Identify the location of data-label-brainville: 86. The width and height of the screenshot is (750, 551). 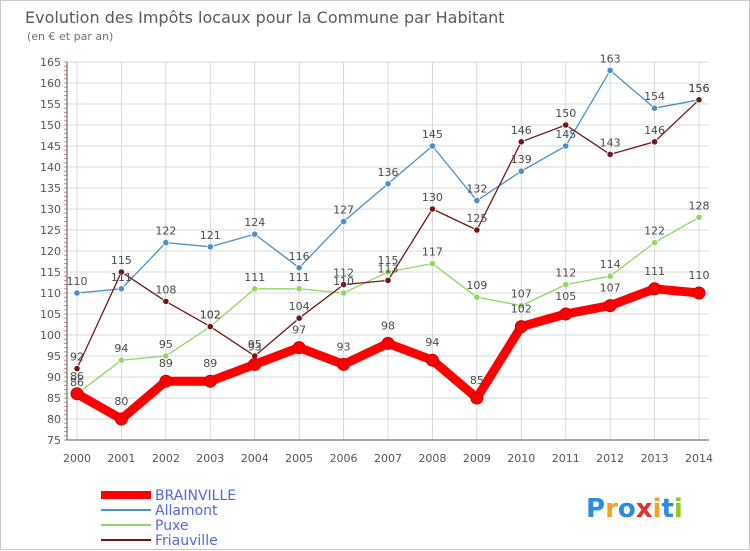
(77, 376).